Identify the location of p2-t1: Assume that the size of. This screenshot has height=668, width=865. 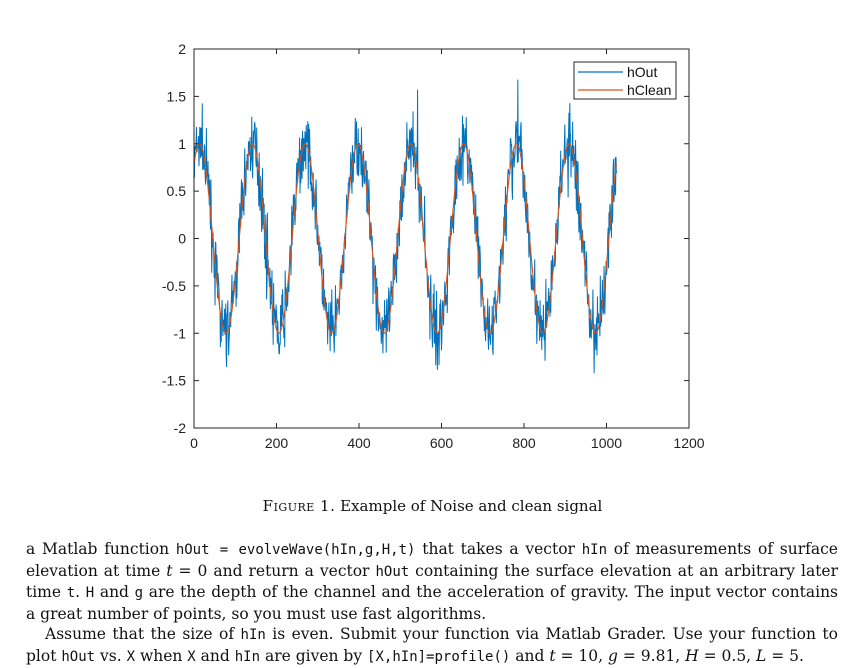
(143, 634).